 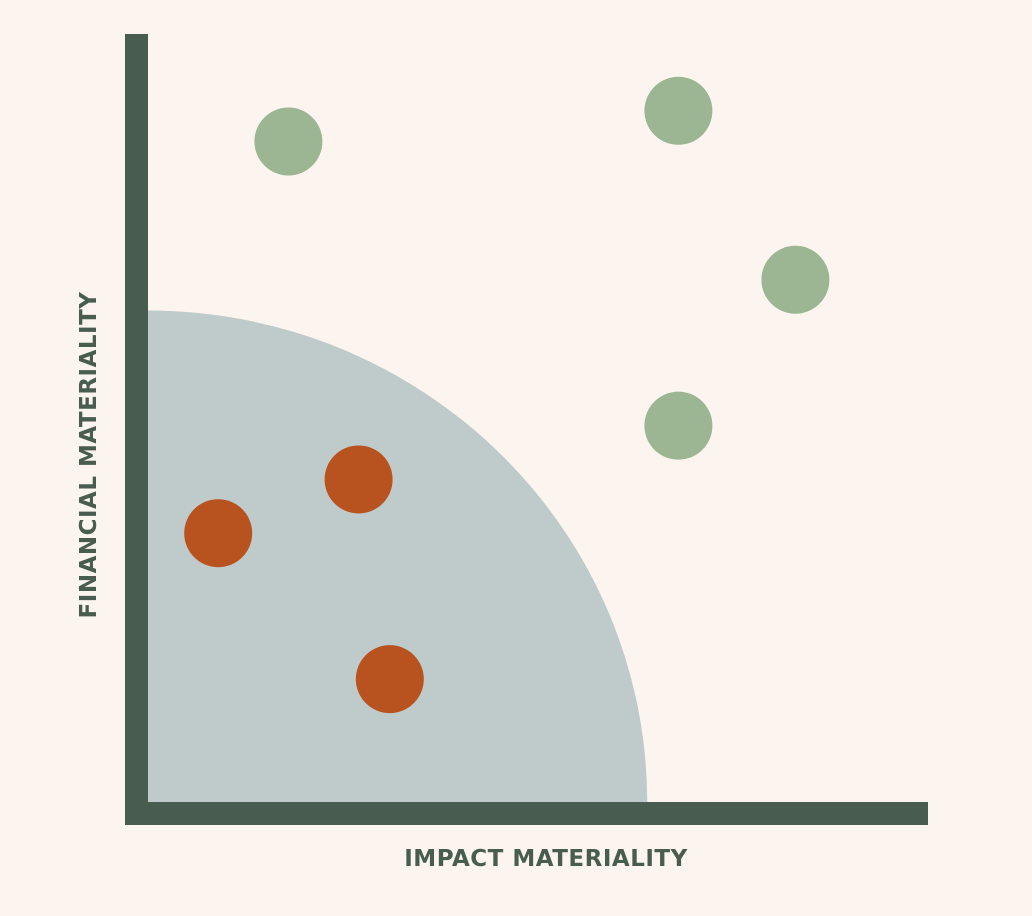 I want to click on y-axis-line, so click(x=136, y=429).